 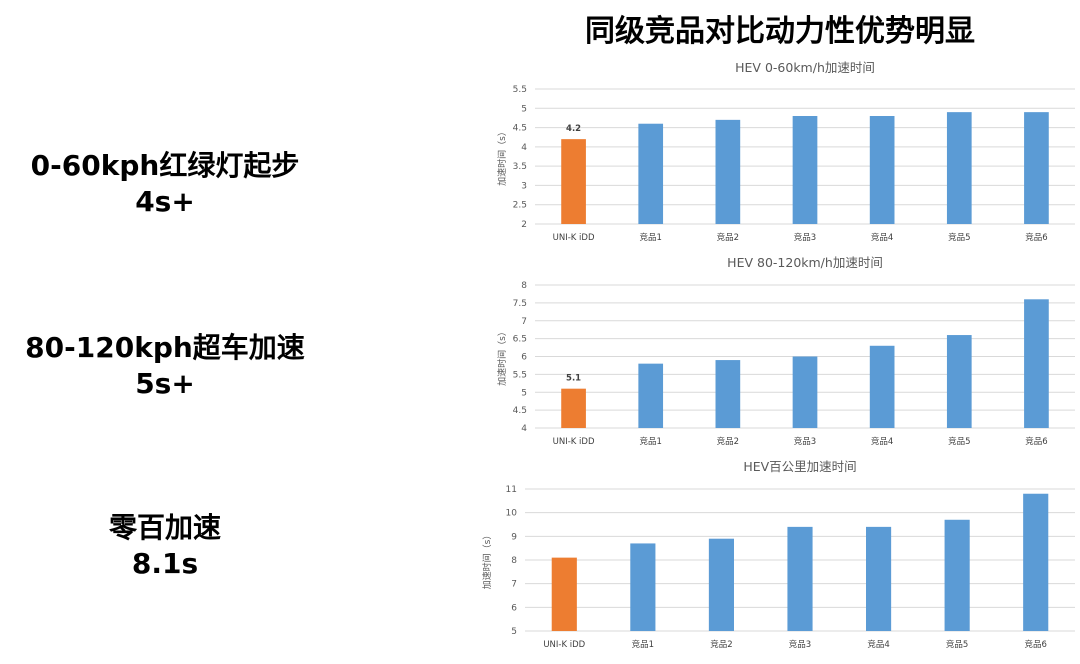 I want to click on chart-0-60-category-label: 竞品6, so click(x=1036, y=237).